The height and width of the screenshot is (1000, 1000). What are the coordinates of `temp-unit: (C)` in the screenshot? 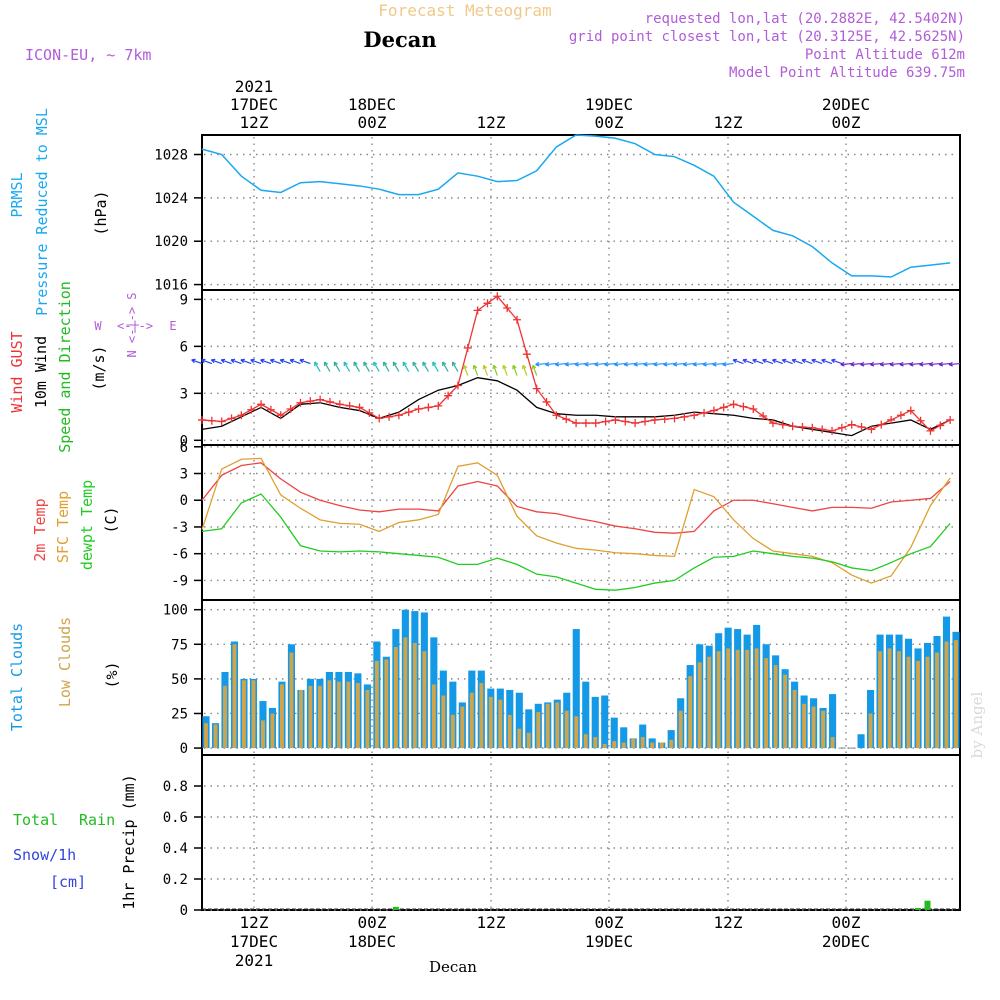 It's located at (111, 519).